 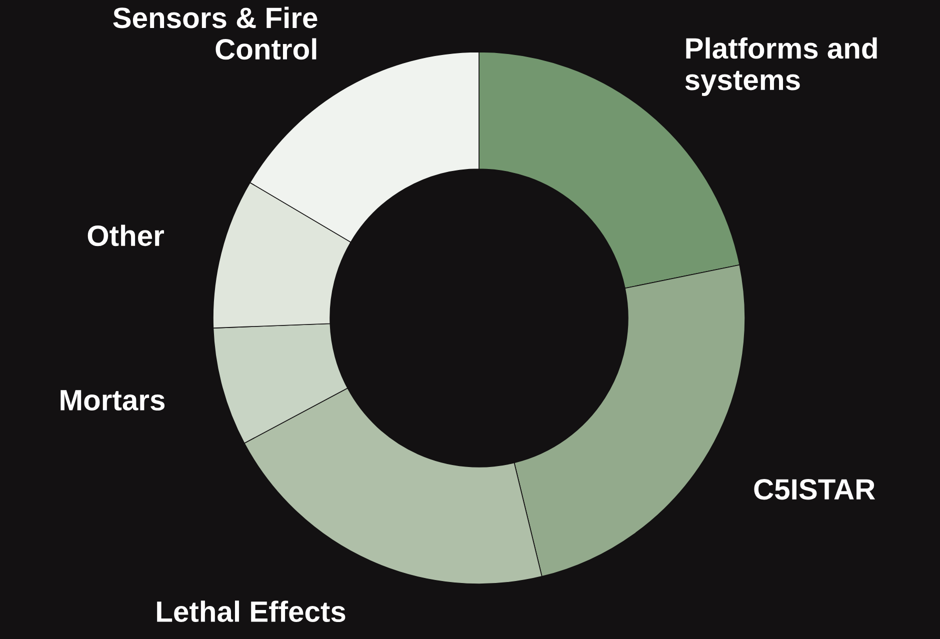 What do you see at coordinates (112, 400) in the screenshot?
I see `slice-label: Mortars` at bounding box center [112, 400].